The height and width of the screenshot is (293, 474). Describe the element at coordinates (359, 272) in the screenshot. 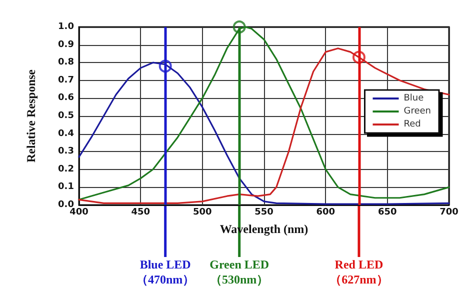

I see `ref-line-label: Red LED （627nm）` at that location.